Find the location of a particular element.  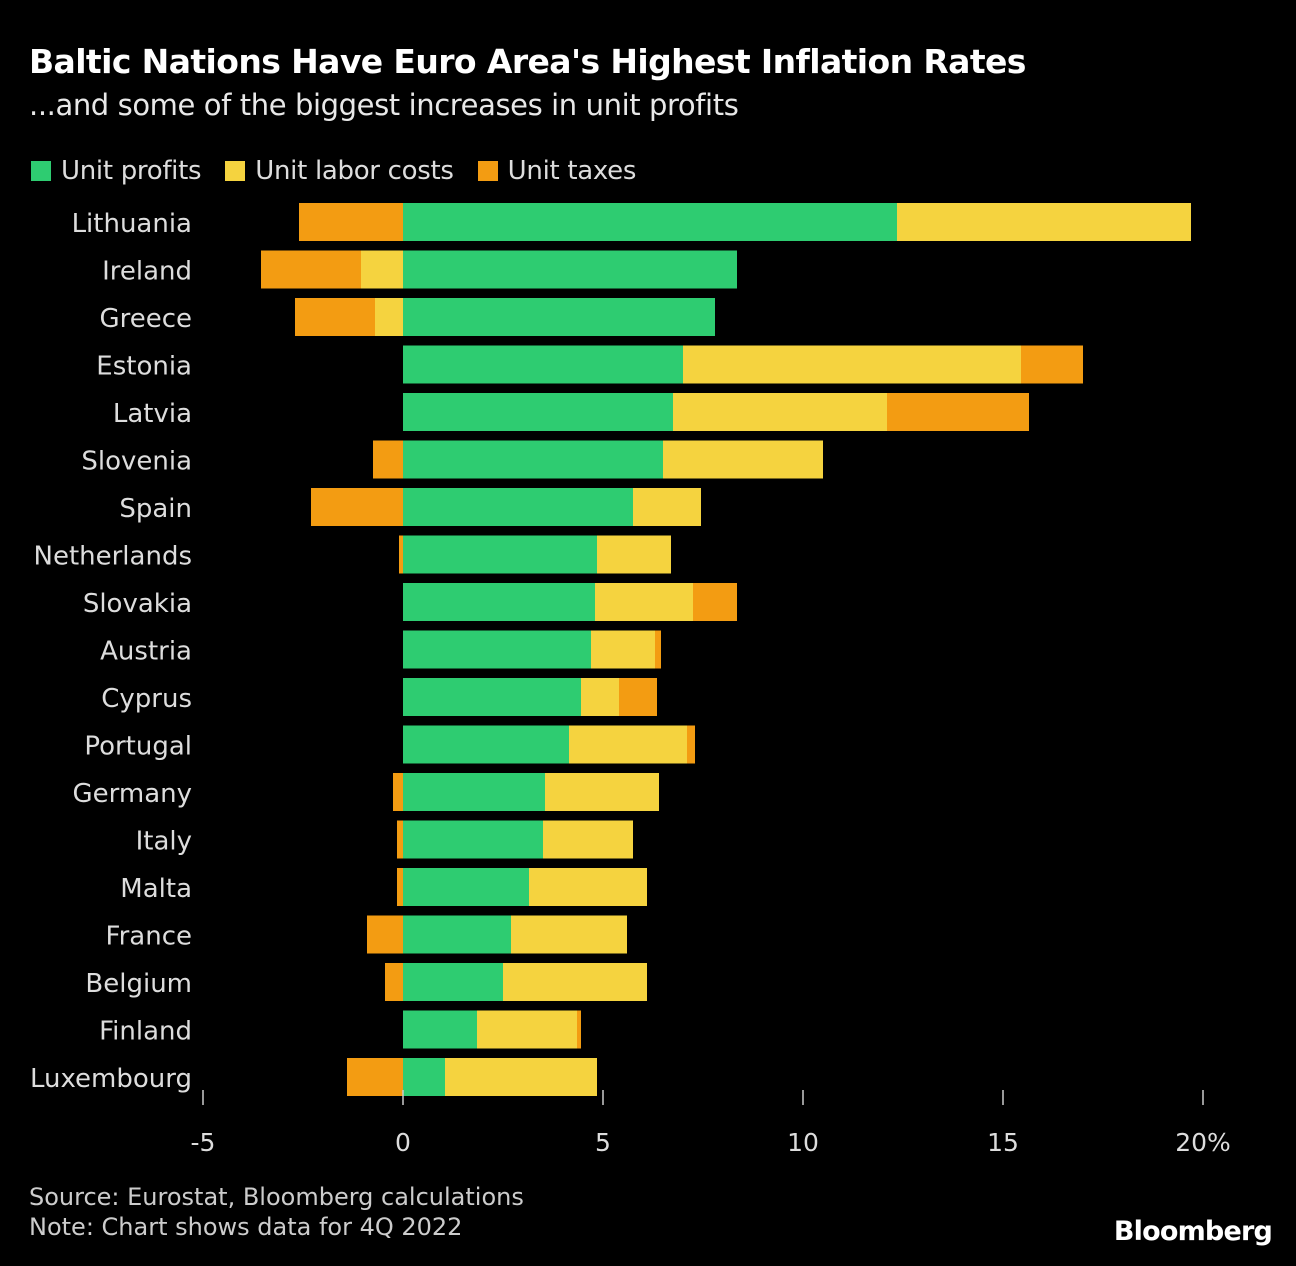

category-label: Estonia is located at coordinates (144, 367).